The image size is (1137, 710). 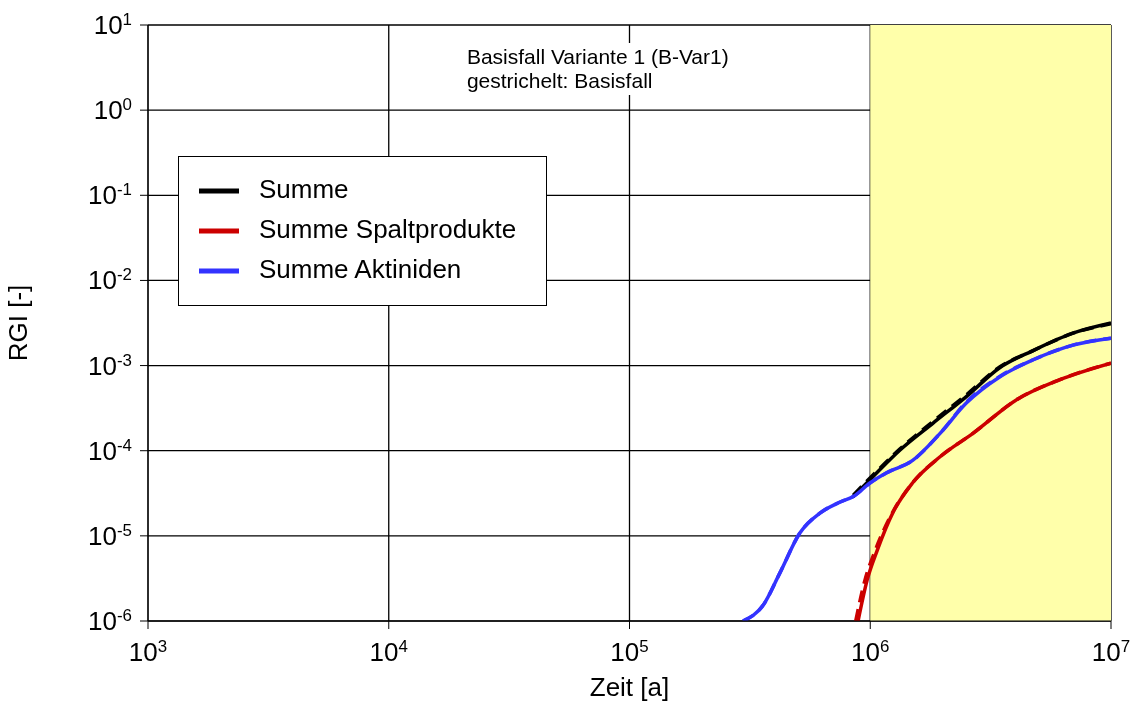 What do you see at coordinates (110, 365) in the screenshot?
I see `y-tick-label: 10$^{-3}$` at bounding box center [110, 365].